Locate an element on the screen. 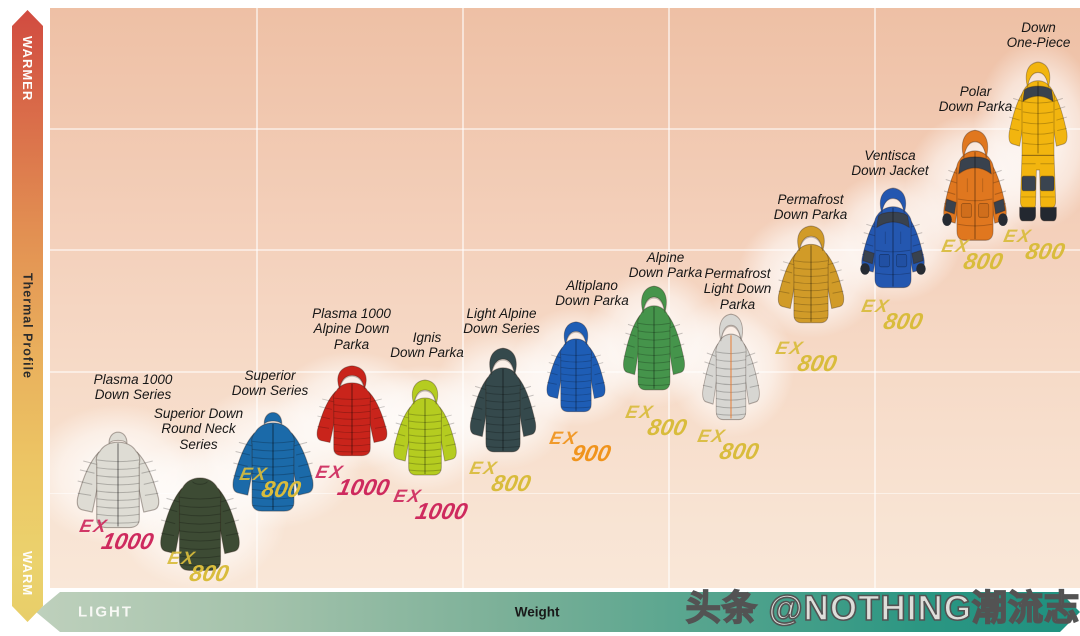 This screenshot has width=1080, height=636. product-label: Superior Down Round Neck Series is located at coordinates (198, 429).